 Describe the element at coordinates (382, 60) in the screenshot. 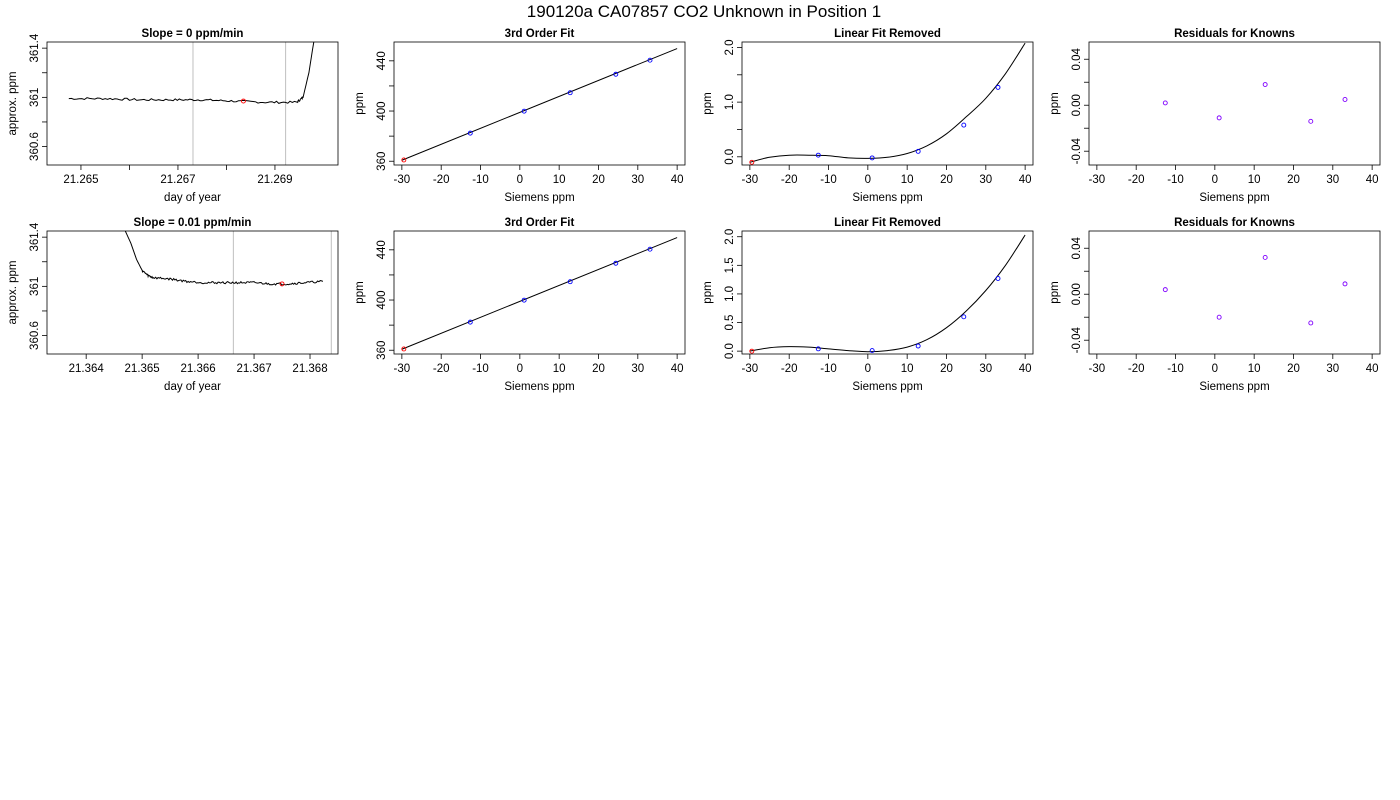

I see `y-tick-label: 440` at that location.